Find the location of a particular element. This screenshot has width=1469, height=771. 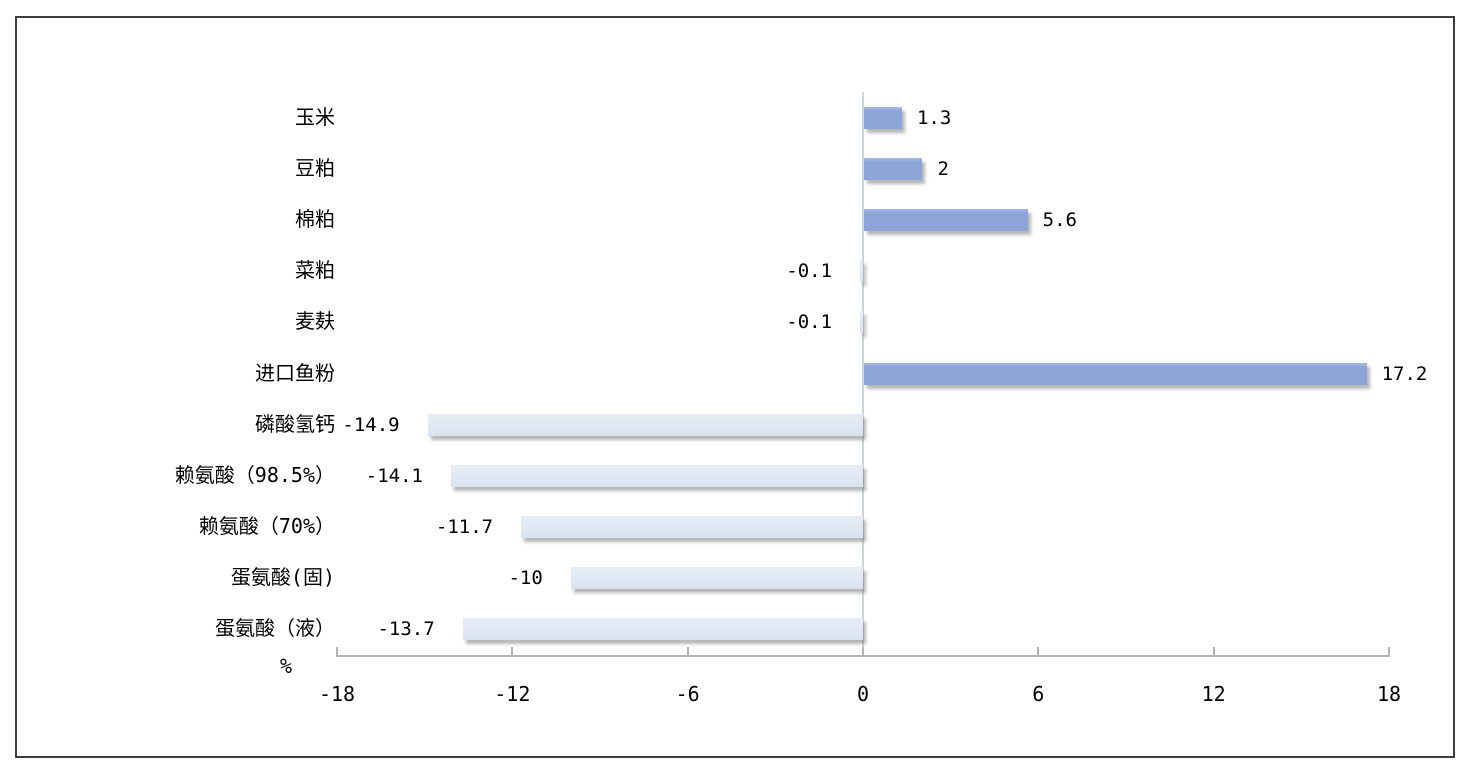

x-tick-label: 0 is located at coordinates (863, 694).